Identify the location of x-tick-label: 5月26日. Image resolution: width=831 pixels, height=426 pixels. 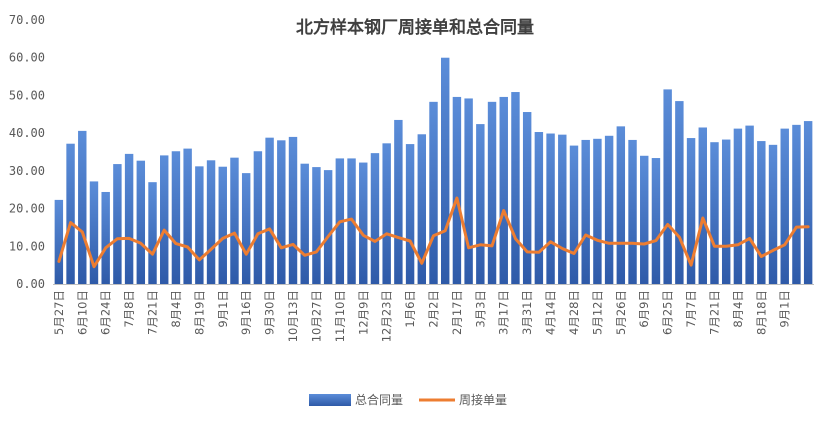
(621, 312).